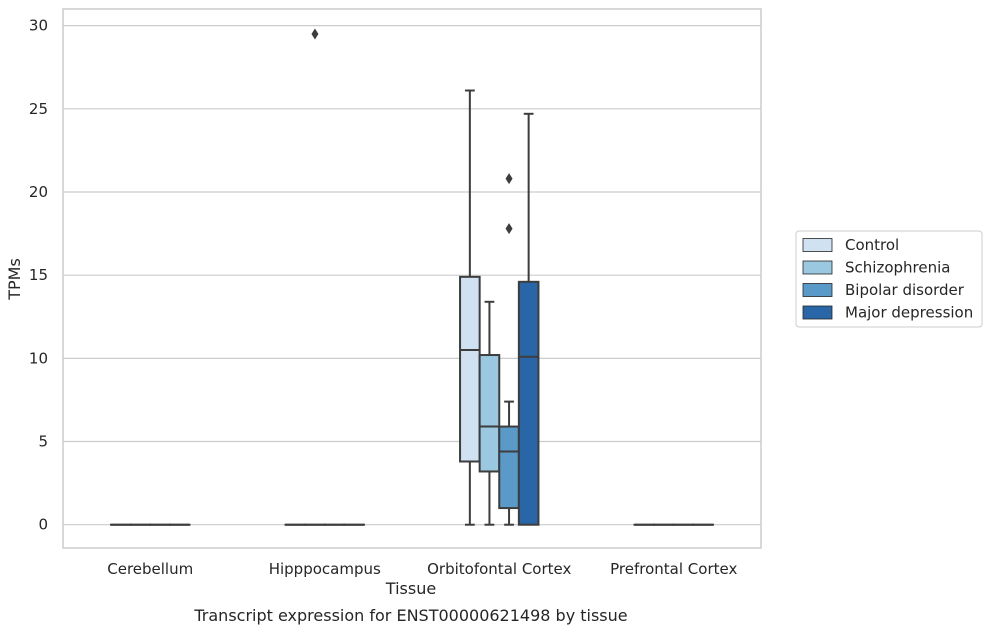 The image size is (993, 634). What do you see at coordinates (499, 569) in the screenshot?
I see `x-tick-label: Orbitofontal Cortex` at bounding box center [499, 569].